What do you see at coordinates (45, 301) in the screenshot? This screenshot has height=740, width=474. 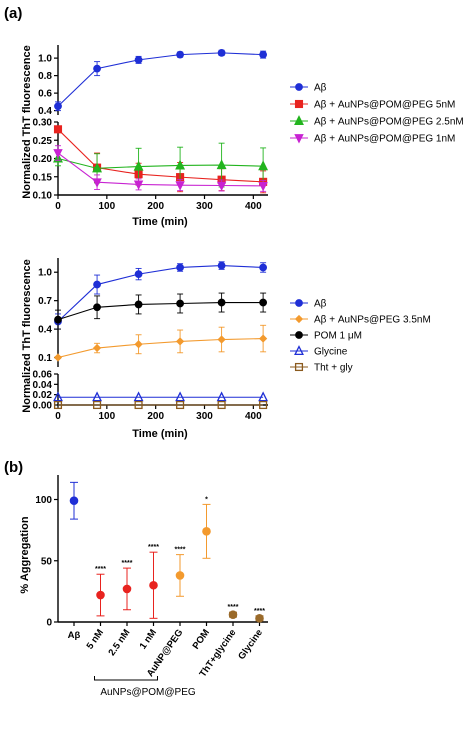 I see `y-tick-label: 0.7` at bounding box center [45, 301].